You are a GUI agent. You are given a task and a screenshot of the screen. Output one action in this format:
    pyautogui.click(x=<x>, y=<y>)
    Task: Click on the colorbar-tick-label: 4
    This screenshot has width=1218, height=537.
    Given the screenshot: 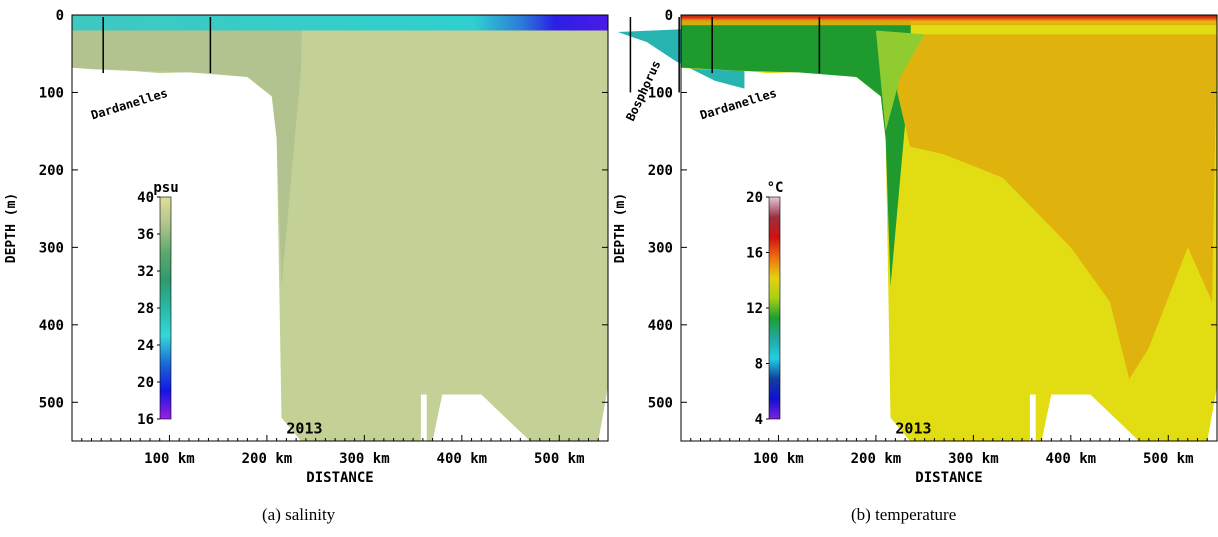 What is the action you would take?
    pyautogui.click(x=759, y=420)
    